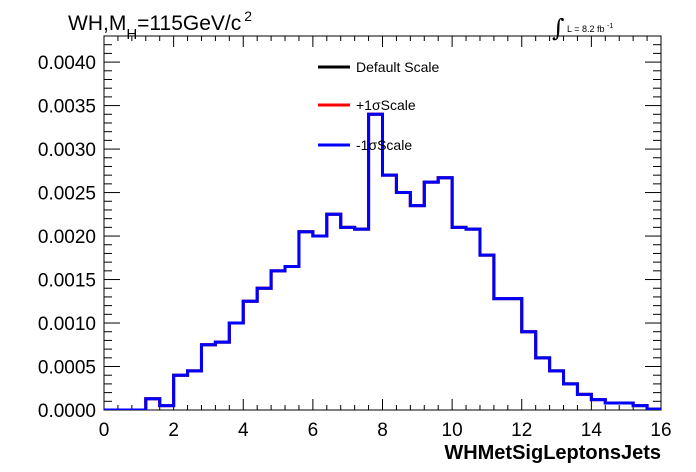  I want to click on luminosity-label: ∫ L = 8.2 fb -1, so click(583, 26).